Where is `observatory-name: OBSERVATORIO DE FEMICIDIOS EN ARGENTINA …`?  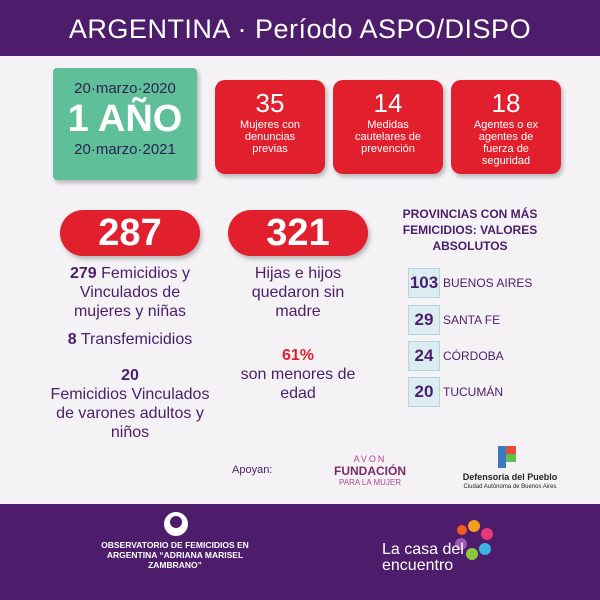
observatory-name: OBSERVATORIO DE FEMICIDIOS EN ARGENTINA … is located at coordinates (175, 555).